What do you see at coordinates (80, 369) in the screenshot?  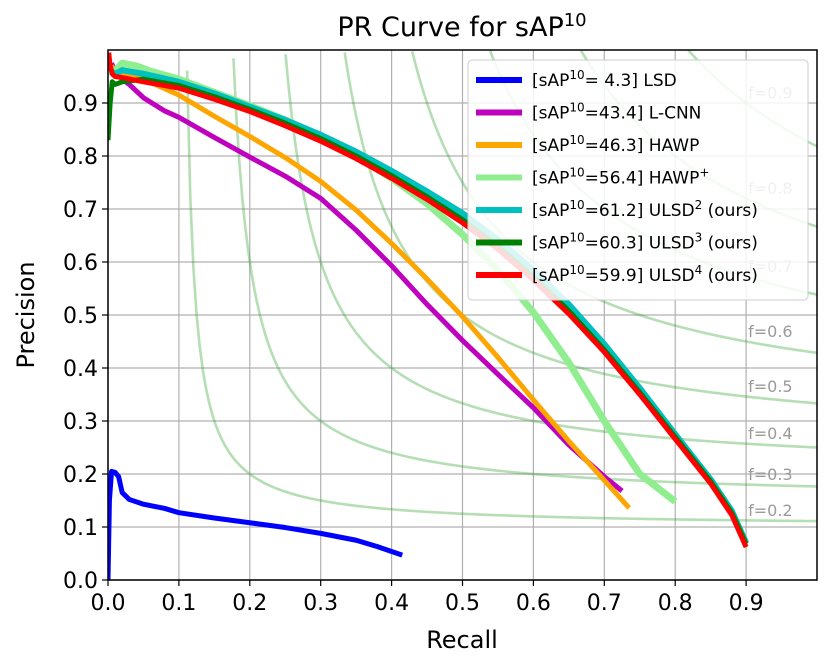 I see `y-tick-label: 0.4` at bounding box center [80, 369].